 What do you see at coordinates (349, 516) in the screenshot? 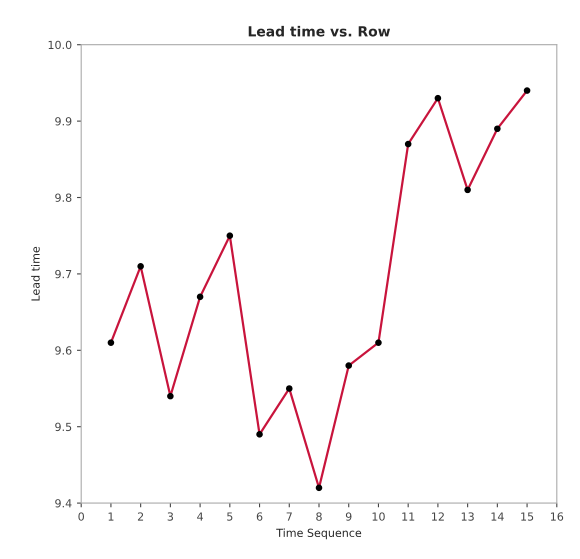
I see `x-tick-label: 9` at bounding box center [349, 516].